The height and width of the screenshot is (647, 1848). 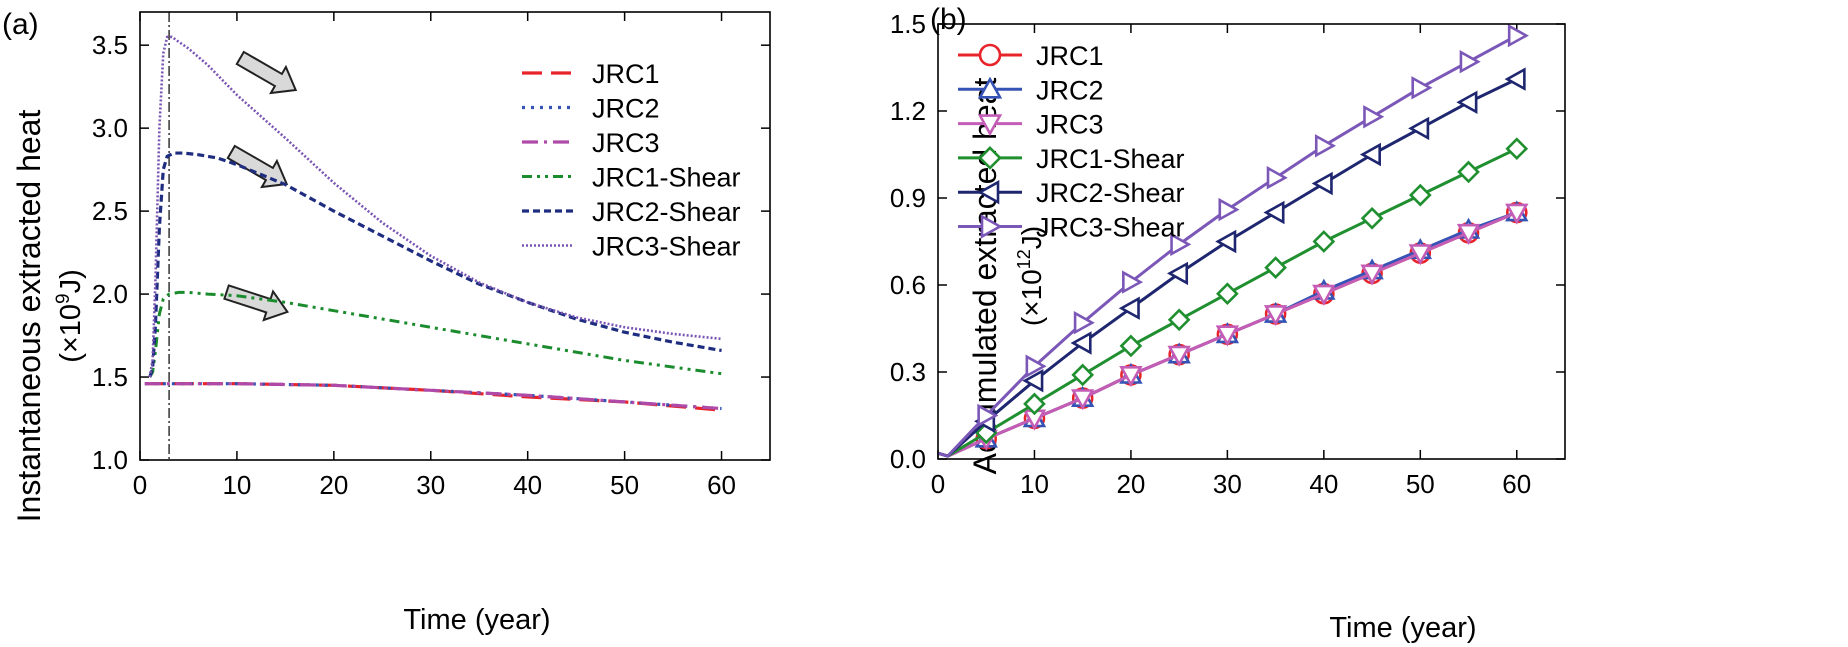 What do you see at coordinates (908, 111) in the screenshot?
I see `panel-b-y-tick-label: 1.2` at bounding box center [908, 111].